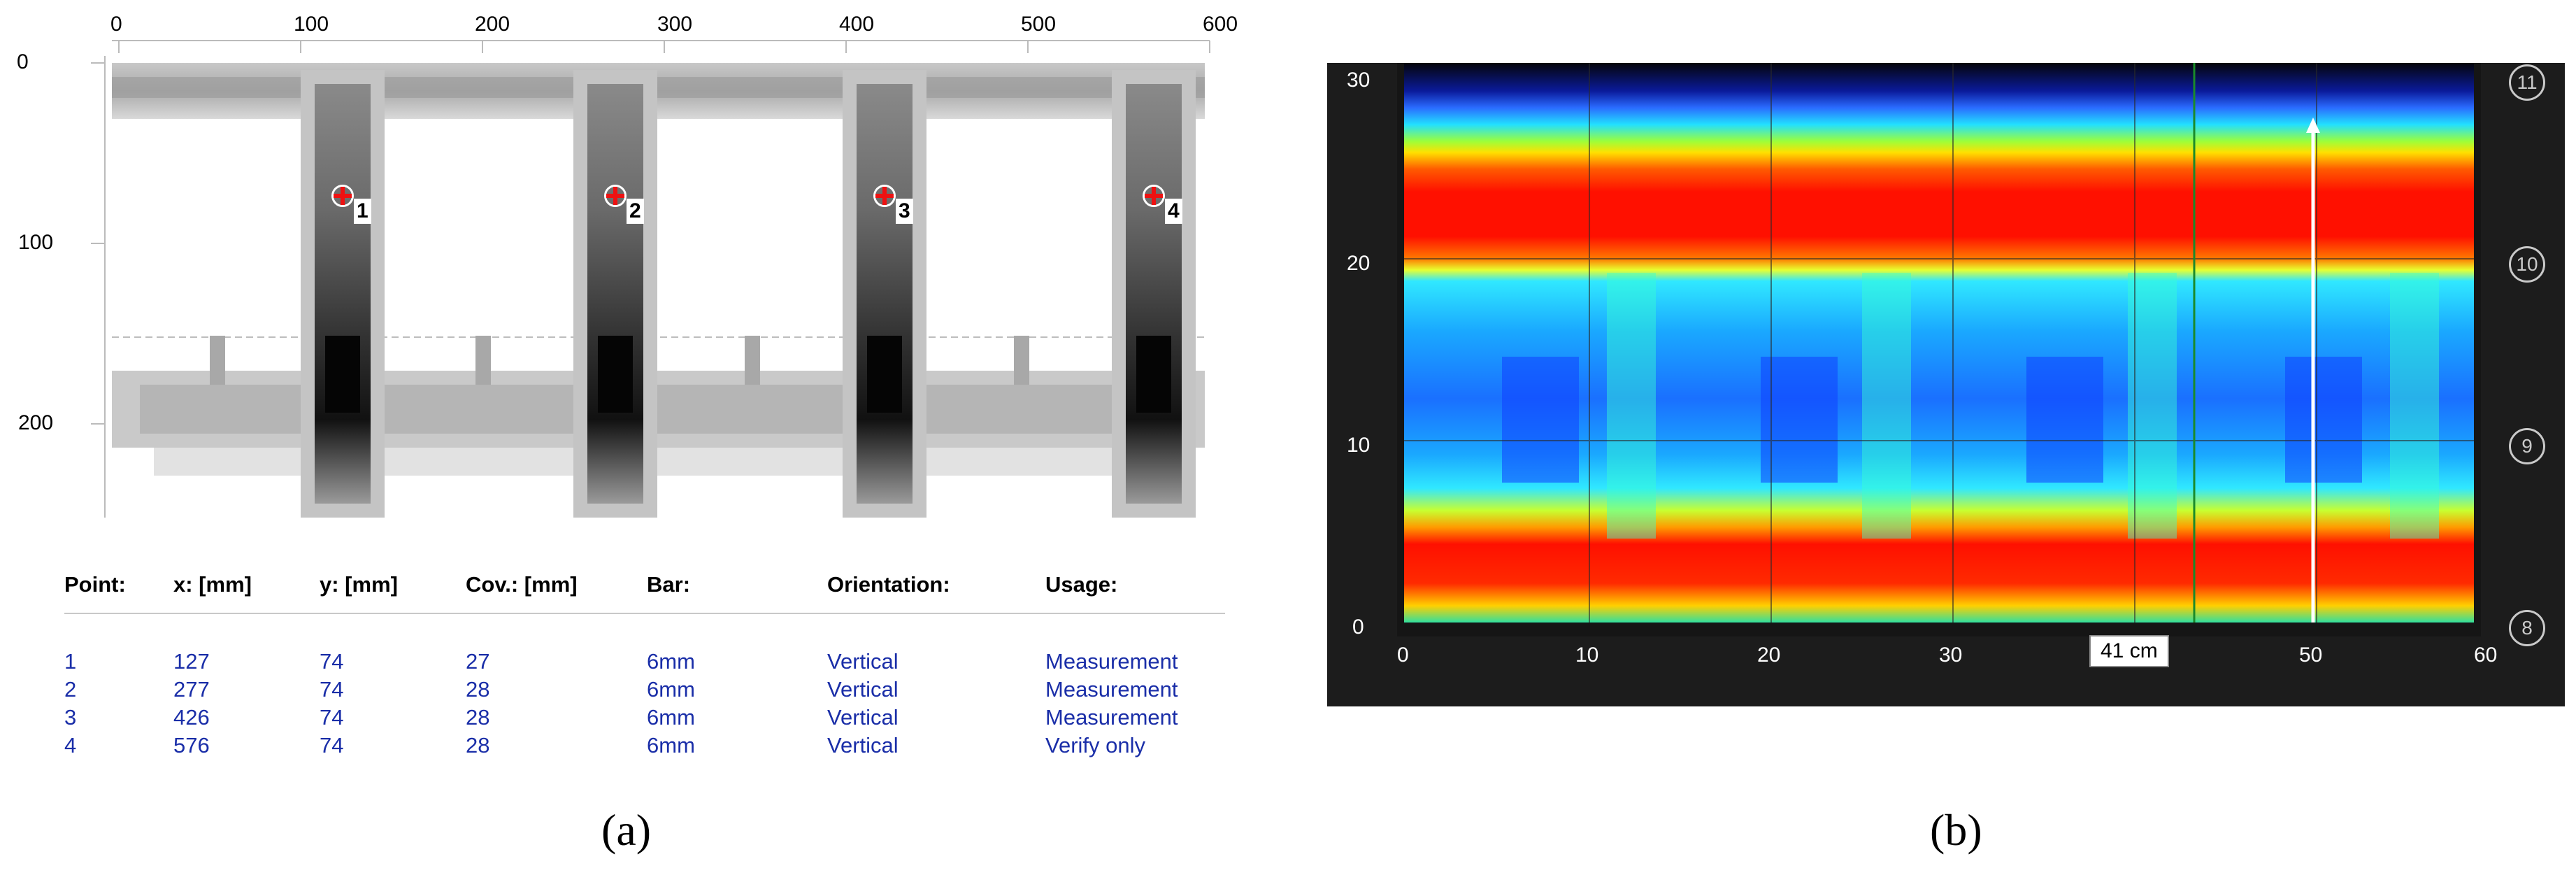  I want to click on x-tick-300: 300, so click(675, 24).